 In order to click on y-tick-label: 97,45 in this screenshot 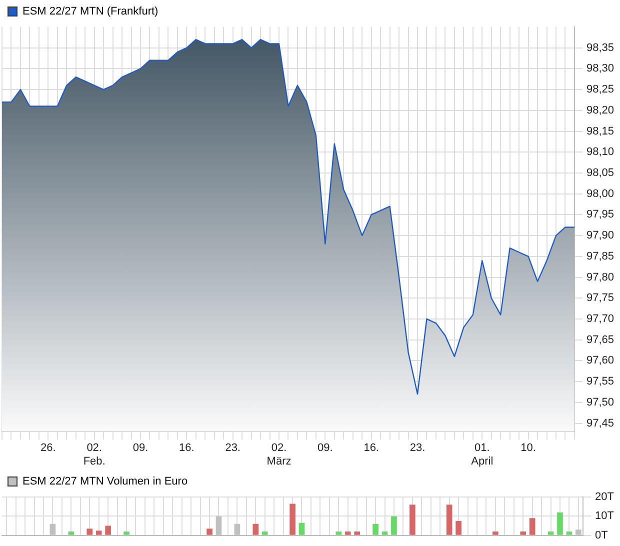, I will do `click(600, 423)`.